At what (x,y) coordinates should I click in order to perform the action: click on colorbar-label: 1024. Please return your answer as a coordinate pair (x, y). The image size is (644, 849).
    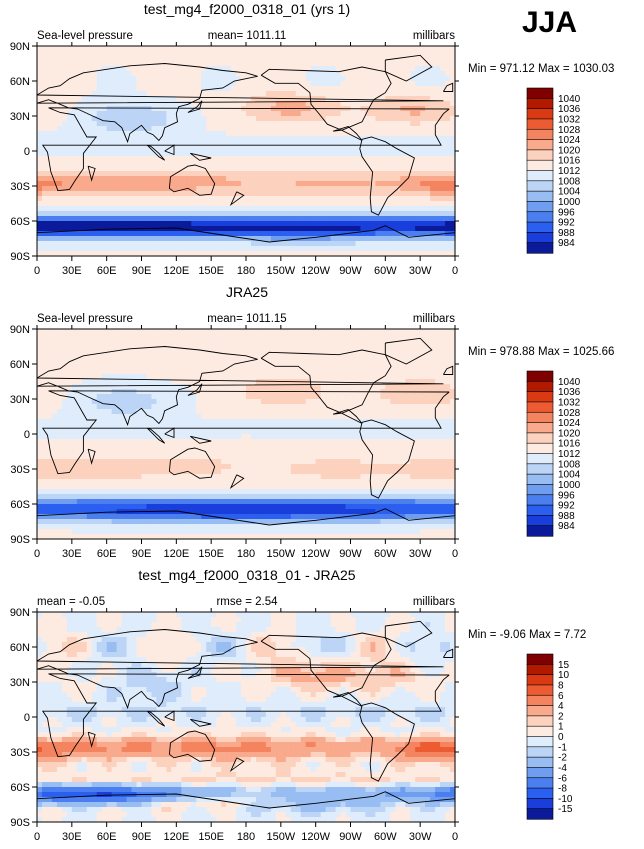
    Looking at the image, I should click on (569, 140).